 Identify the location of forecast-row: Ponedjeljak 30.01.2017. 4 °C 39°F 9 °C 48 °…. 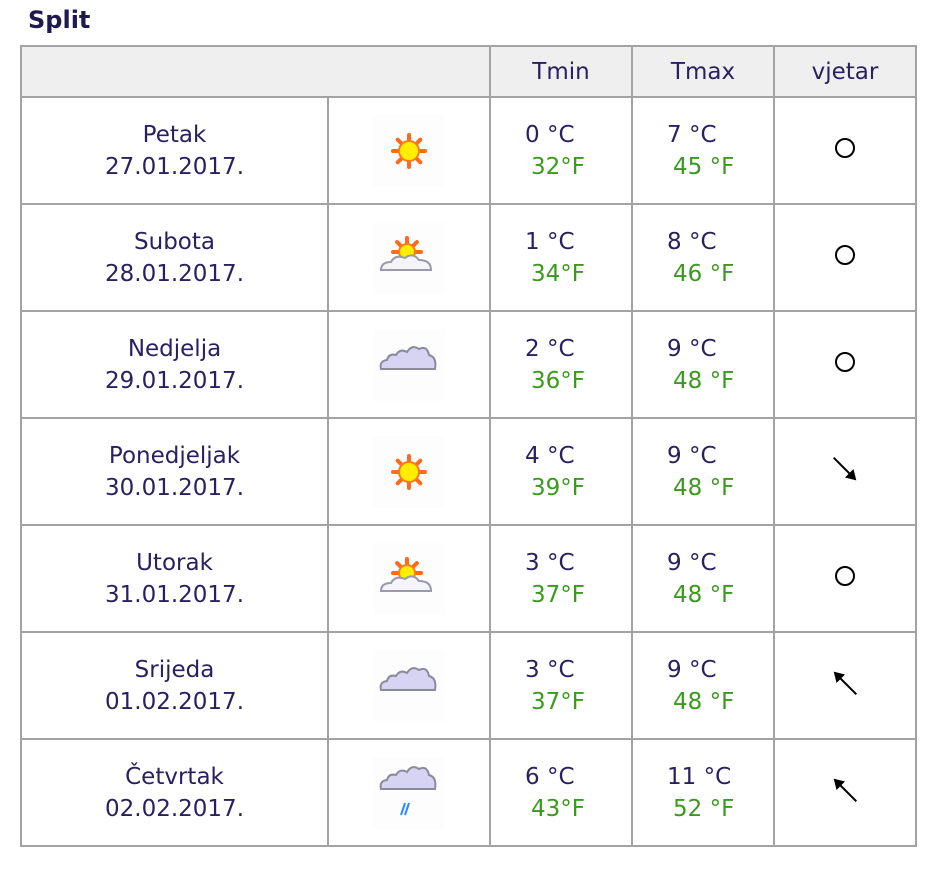
(468, 471).